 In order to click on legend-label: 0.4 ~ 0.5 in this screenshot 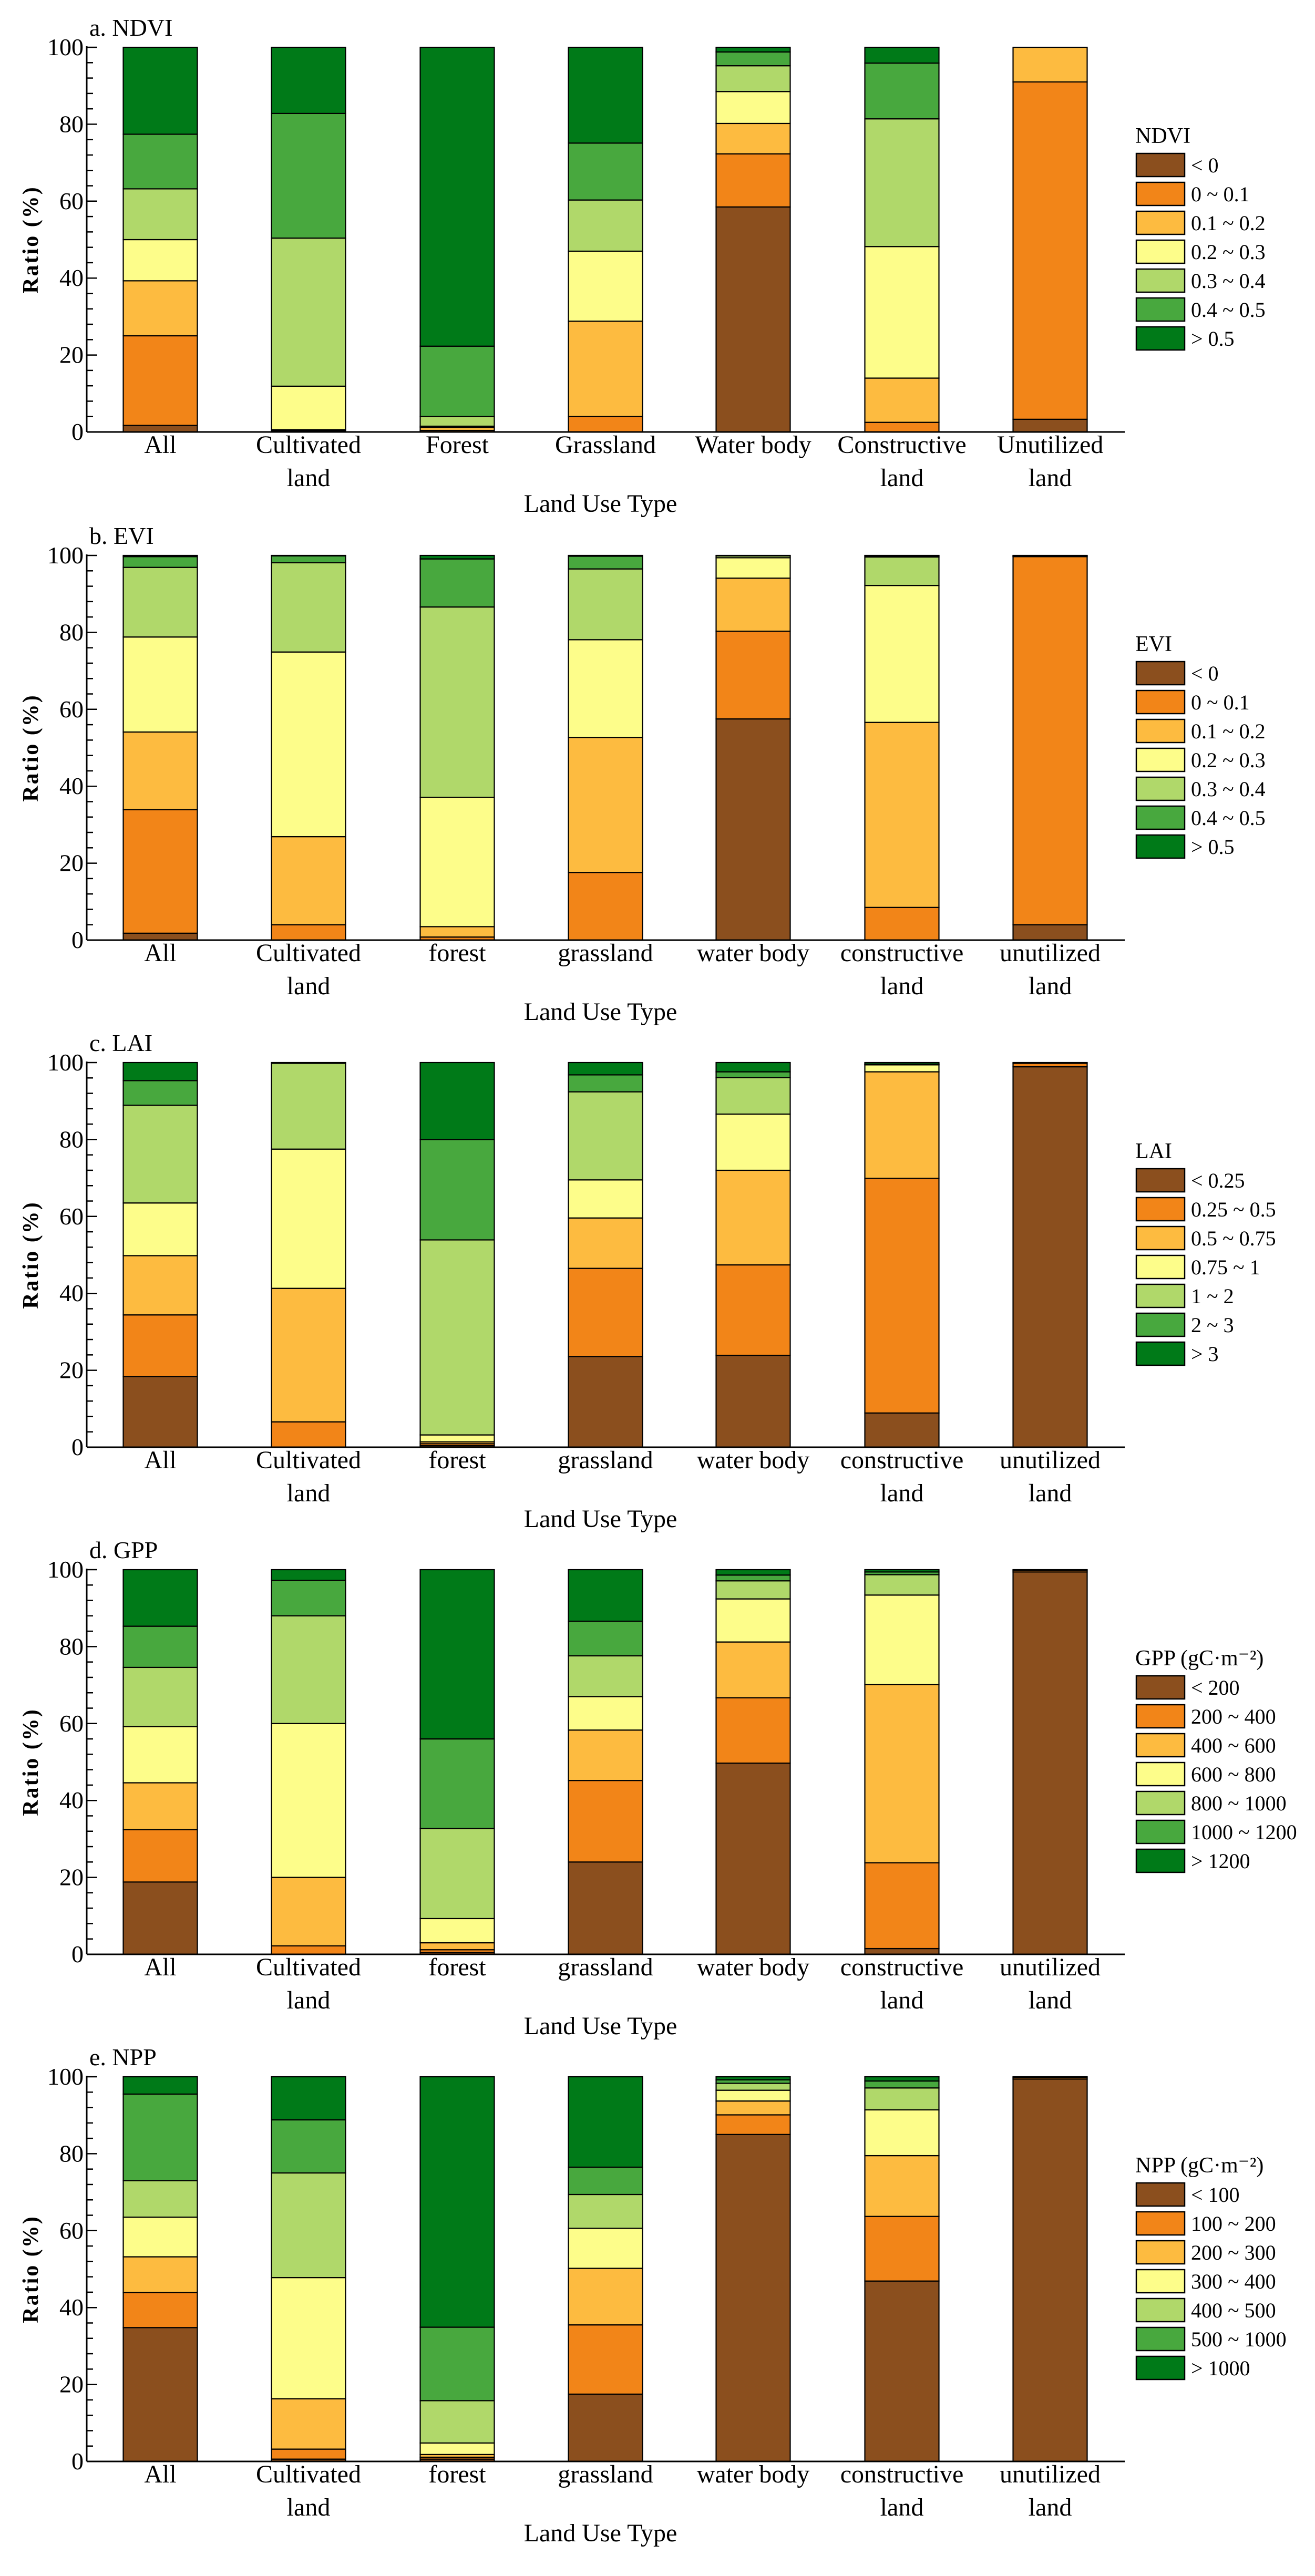, I will do `click(1228, 818)`.